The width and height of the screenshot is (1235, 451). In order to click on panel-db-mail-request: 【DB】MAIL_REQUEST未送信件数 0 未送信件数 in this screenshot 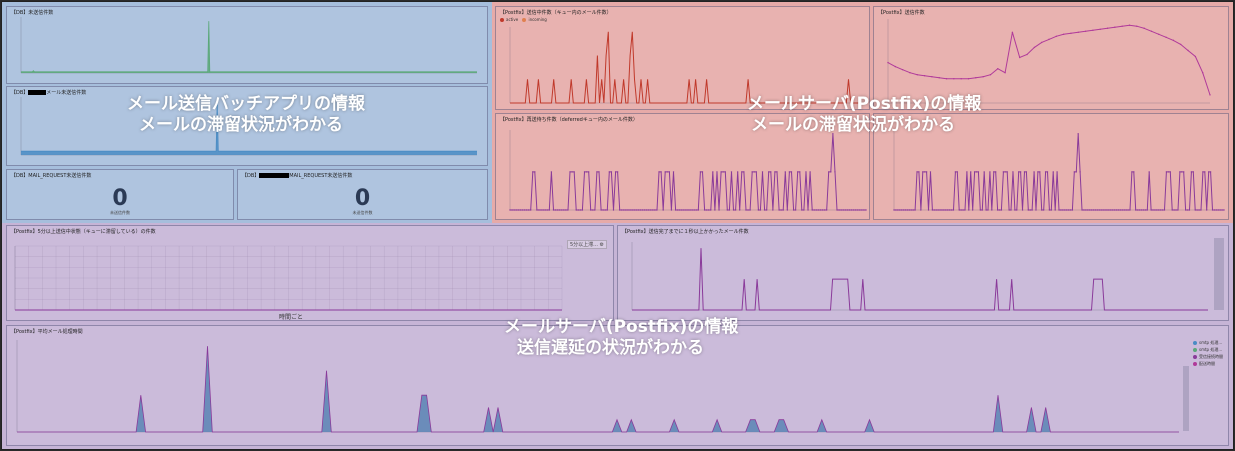, I will do `click(120, 194)`.